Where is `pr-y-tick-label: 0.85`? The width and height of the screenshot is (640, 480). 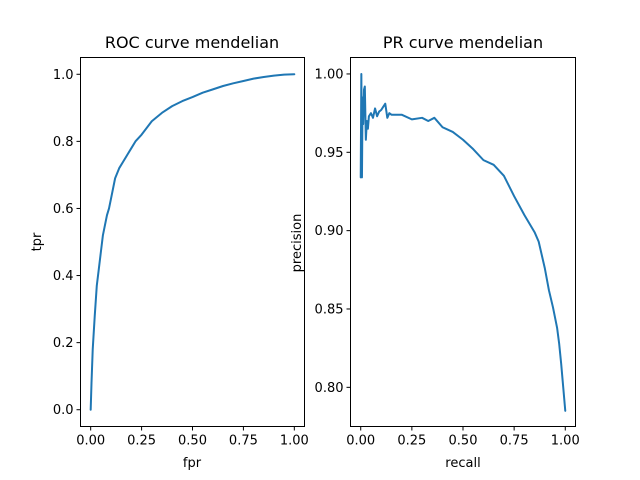 pr-y-tick-label: 0.85 is located at coordinates (329, 309).